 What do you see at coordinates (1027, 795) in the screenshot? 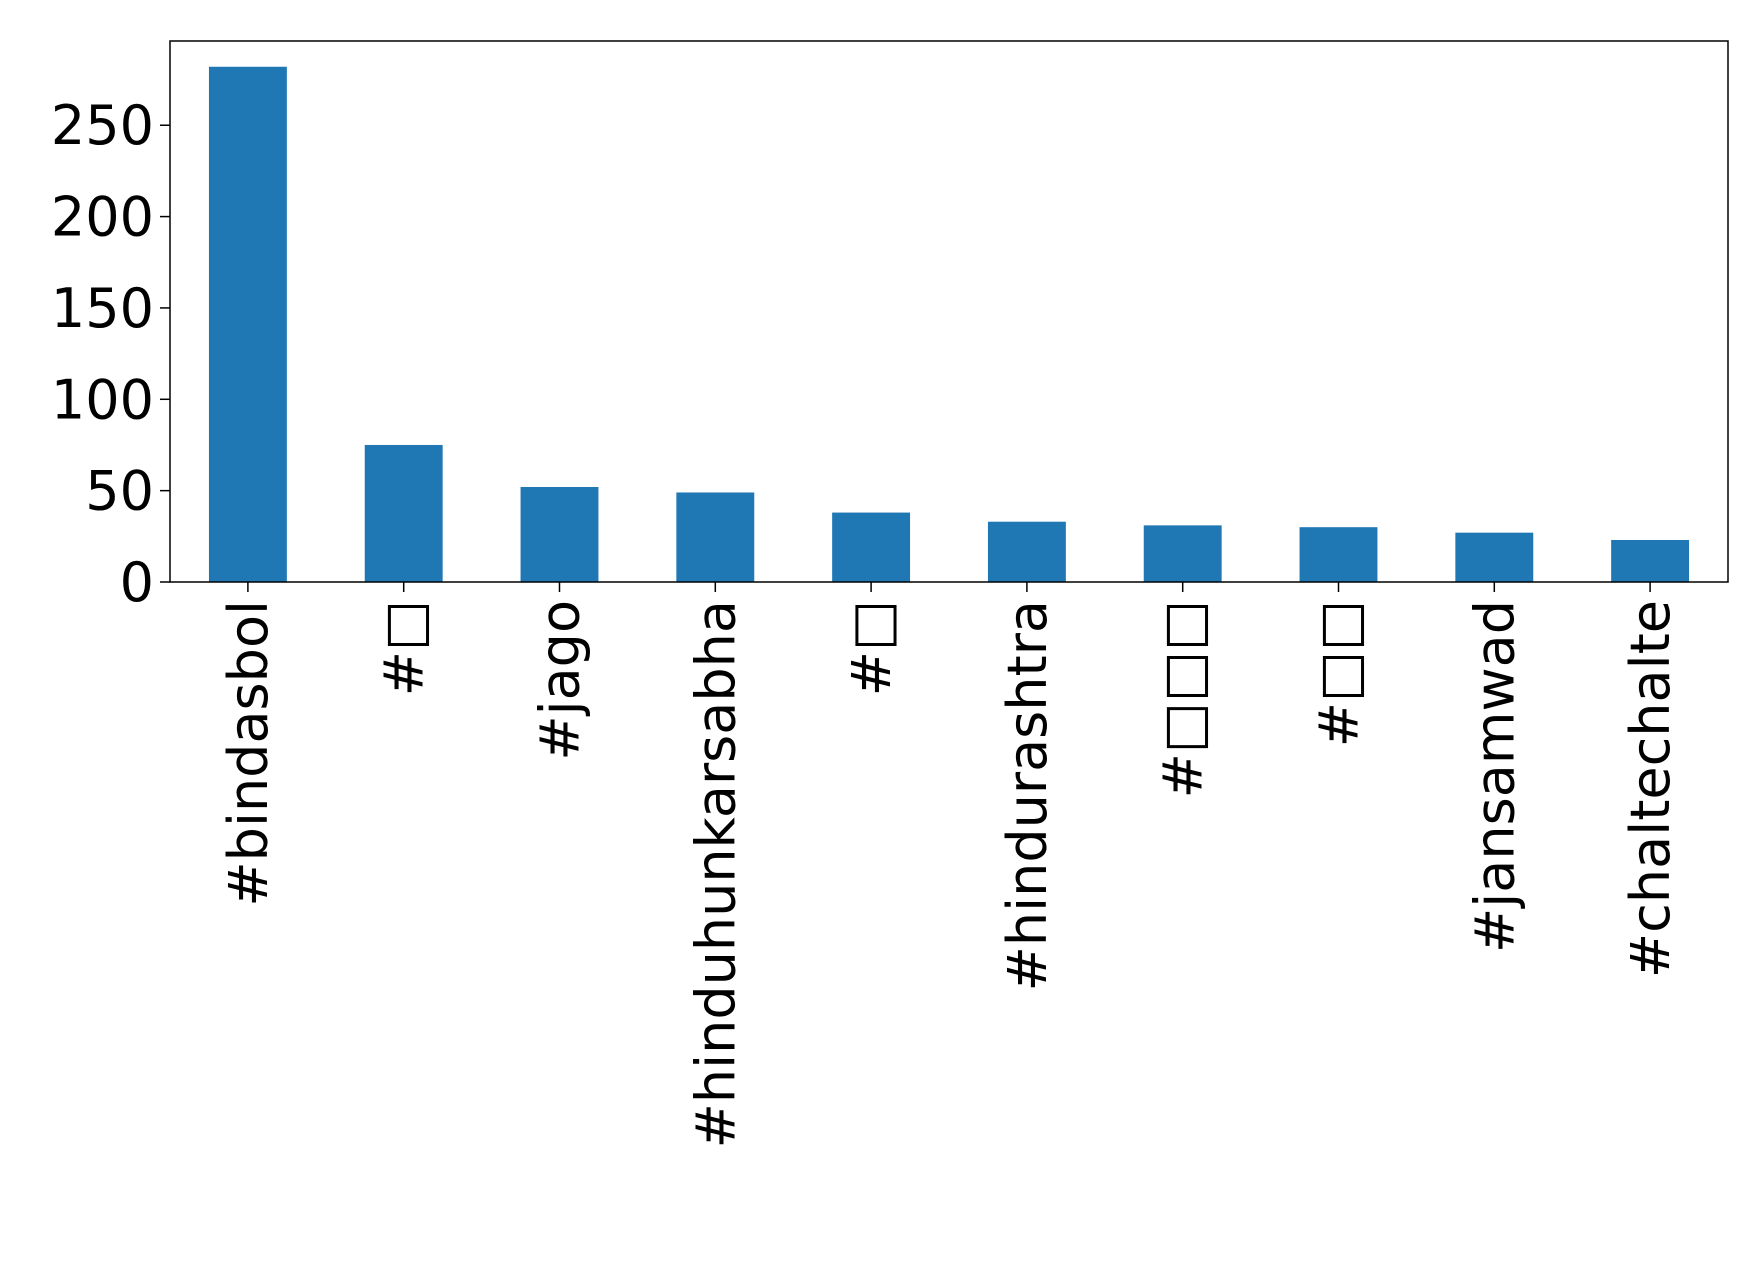
I see `x-tick-label: #hindurashtra` at bounding box center [1027, 795].